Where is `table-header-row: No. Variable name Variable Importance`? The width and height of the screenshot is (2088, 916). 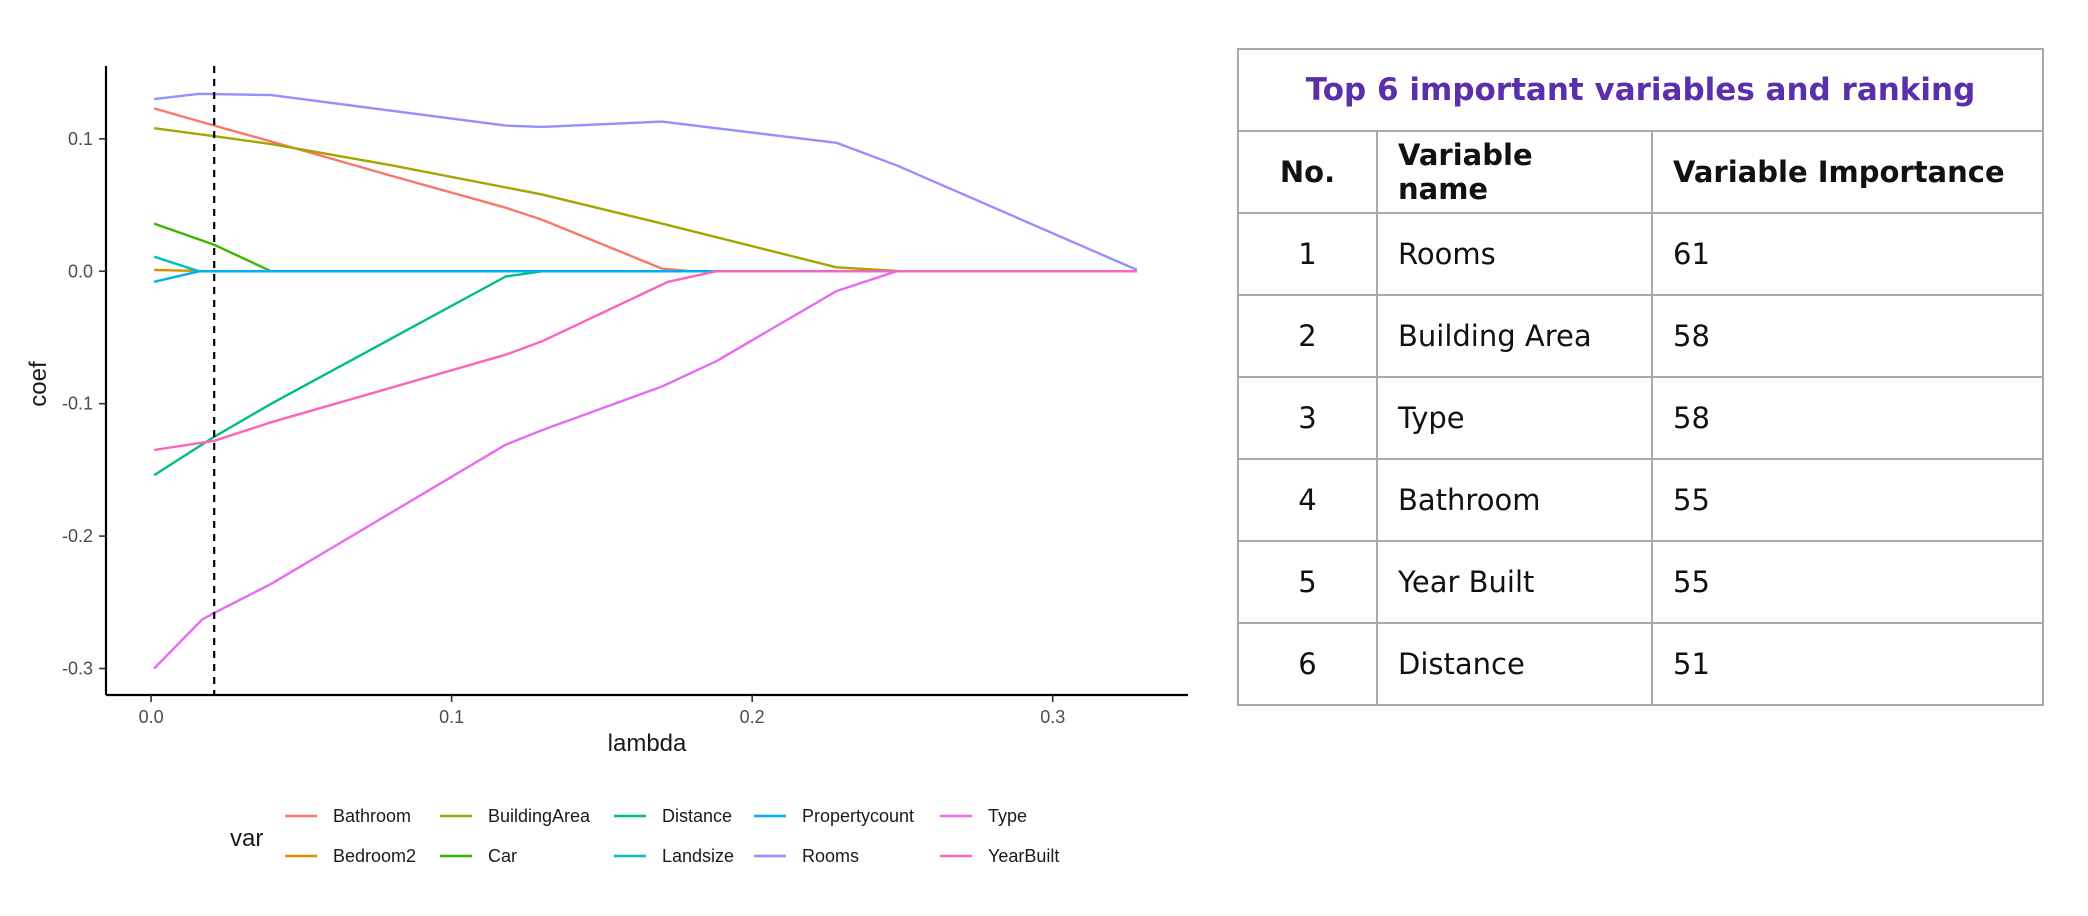
table-header-row: No. Variable name Variable Importance is located at coordinates (1641, 172).